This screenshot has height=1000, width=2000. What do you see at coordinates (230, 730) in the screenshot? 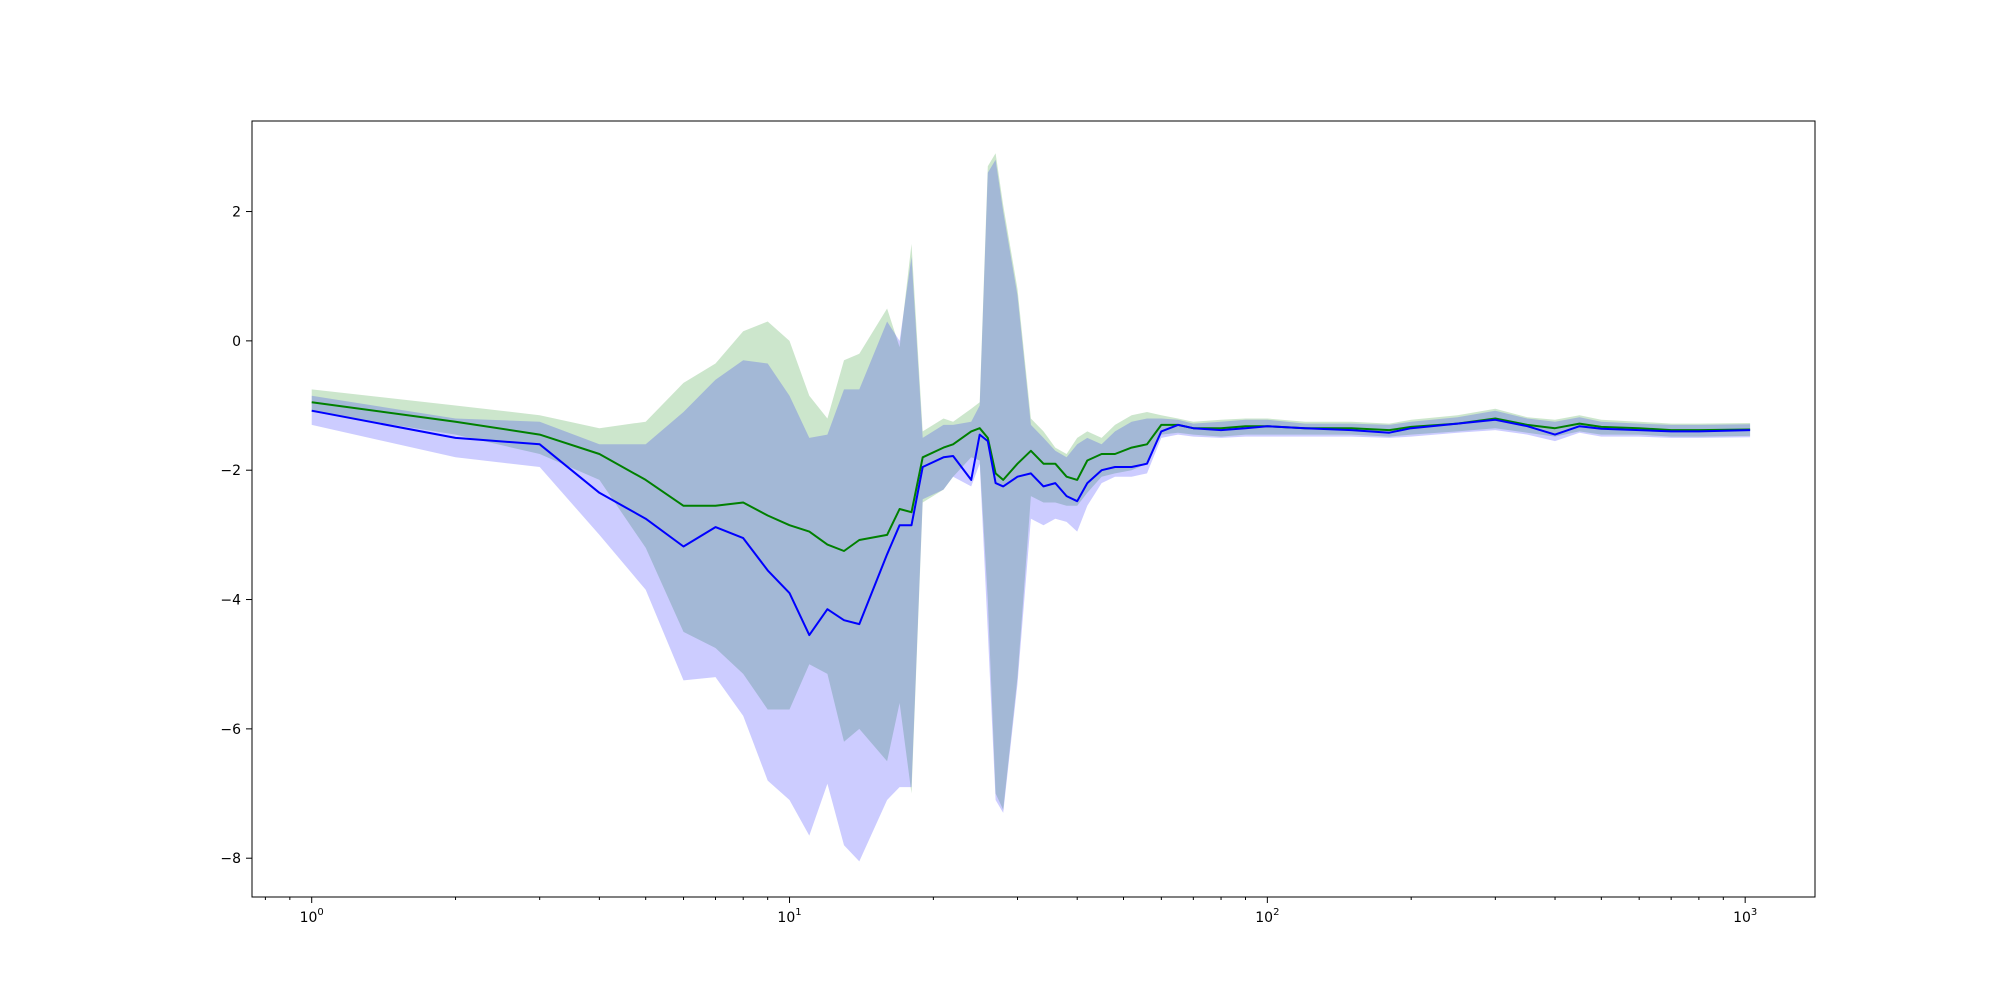
I see `y-tick-label: −6` at bounding box center [230, 730].